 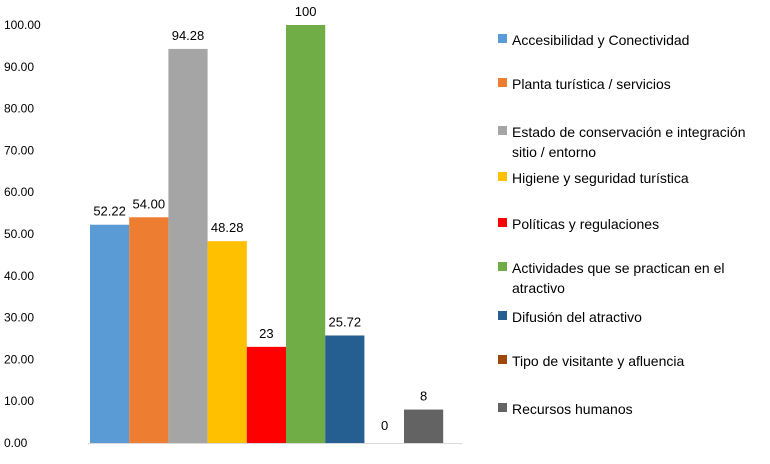 What do you see at coordinates (19, 192) in the screenshot?
I see `y-tick-label: 60.00` at bounding box center [19, 192].